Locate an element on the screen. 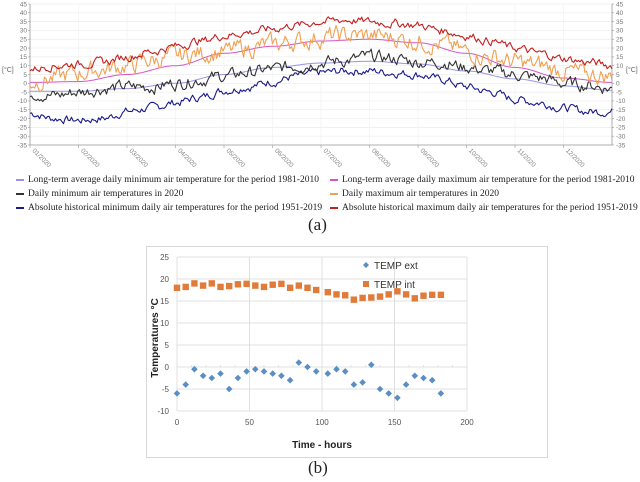 This screenshot has height=482, width=640. chart-a-y-label-left: [°C] is located at coordinates (8, 70).